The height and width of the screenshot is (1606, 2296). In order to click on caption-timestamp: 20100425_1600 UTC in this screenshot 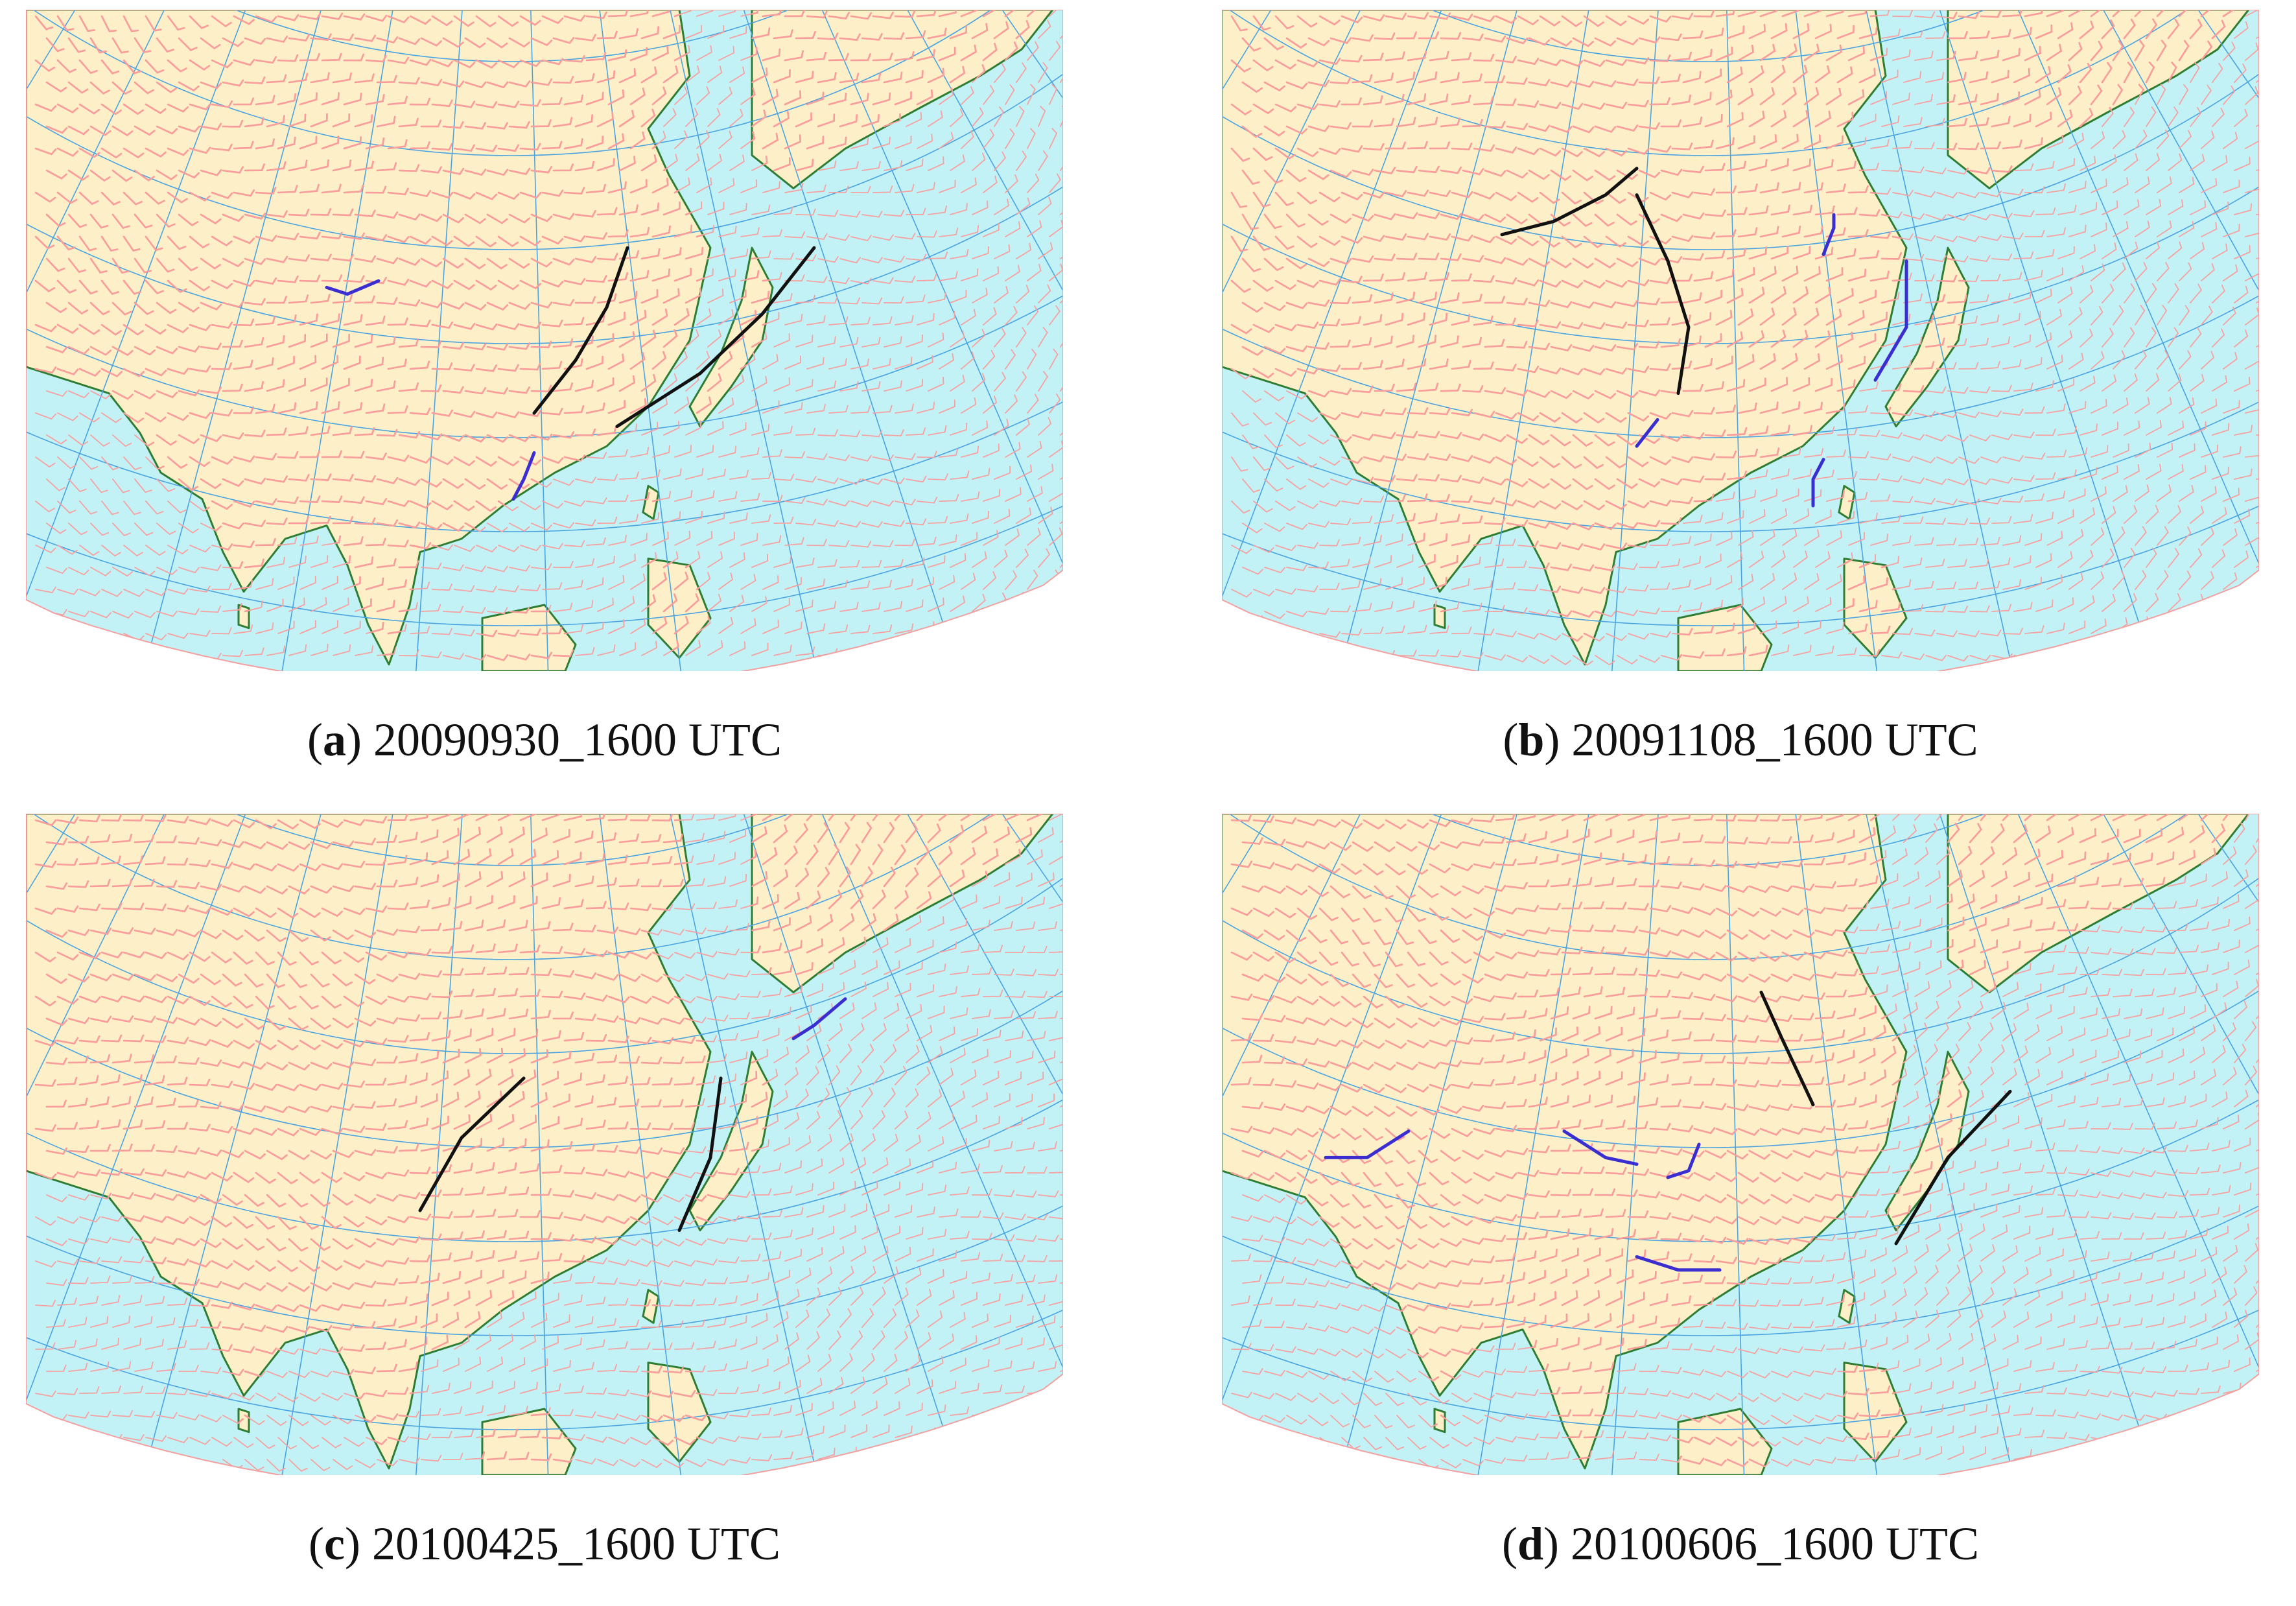, I will do `click(576, 1544)`.